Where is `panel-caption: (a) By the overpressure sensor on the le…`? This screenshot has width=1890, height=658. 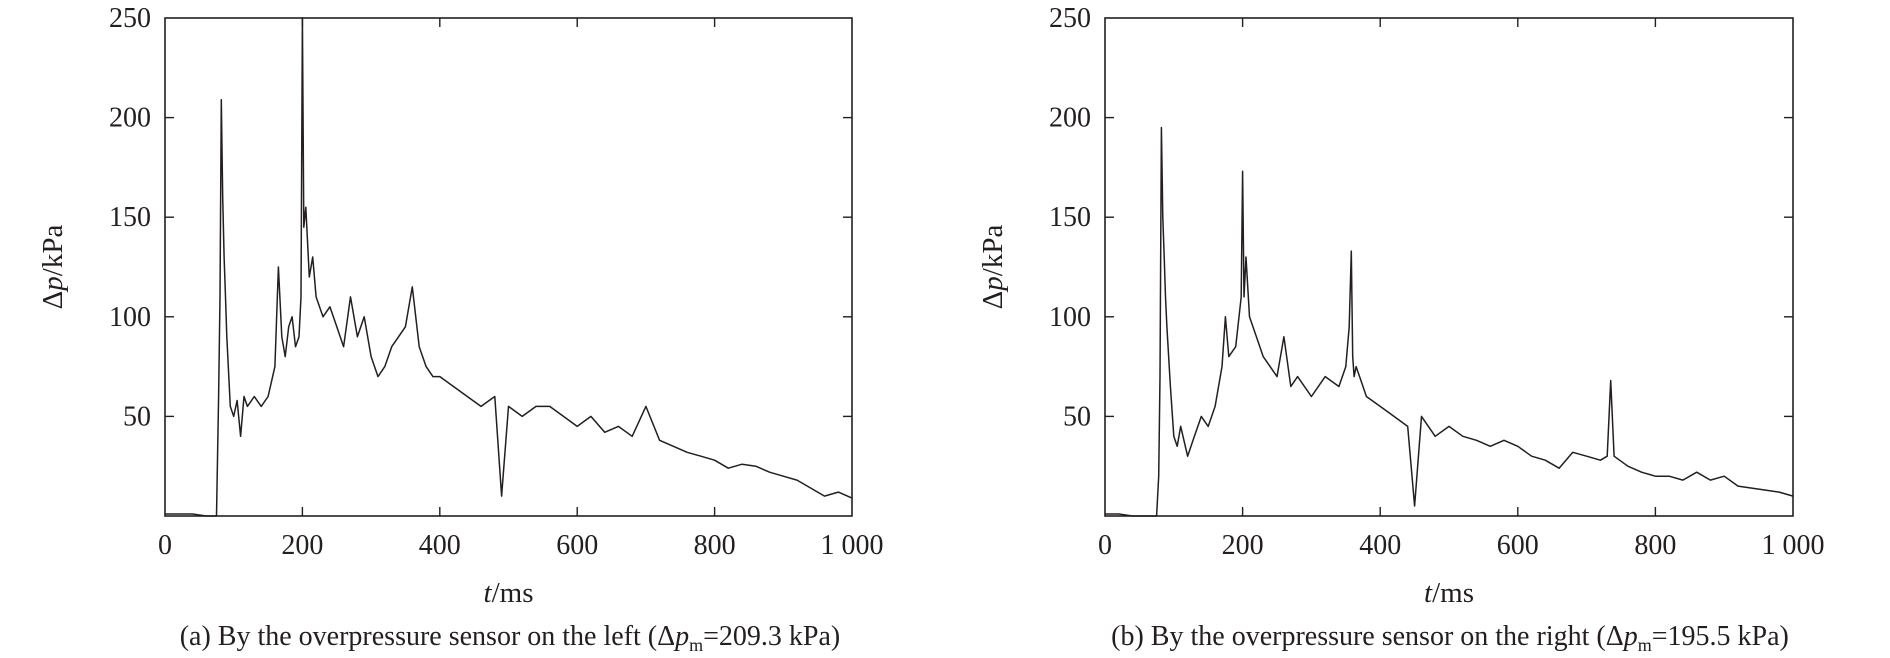
panel-caption: (a) By the overpressure sensor on the le… is located at coordinates (510, 638).